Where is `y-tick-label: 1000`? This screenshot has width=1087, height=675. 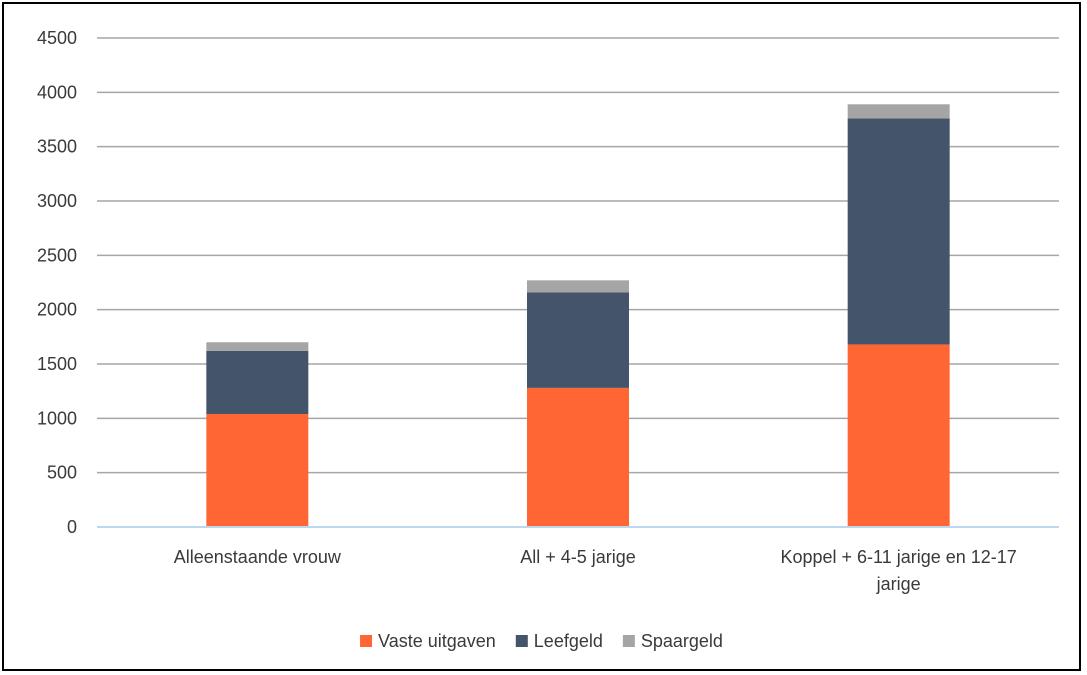
y-tick-label: 1000 is located at coordinates (57, 418).